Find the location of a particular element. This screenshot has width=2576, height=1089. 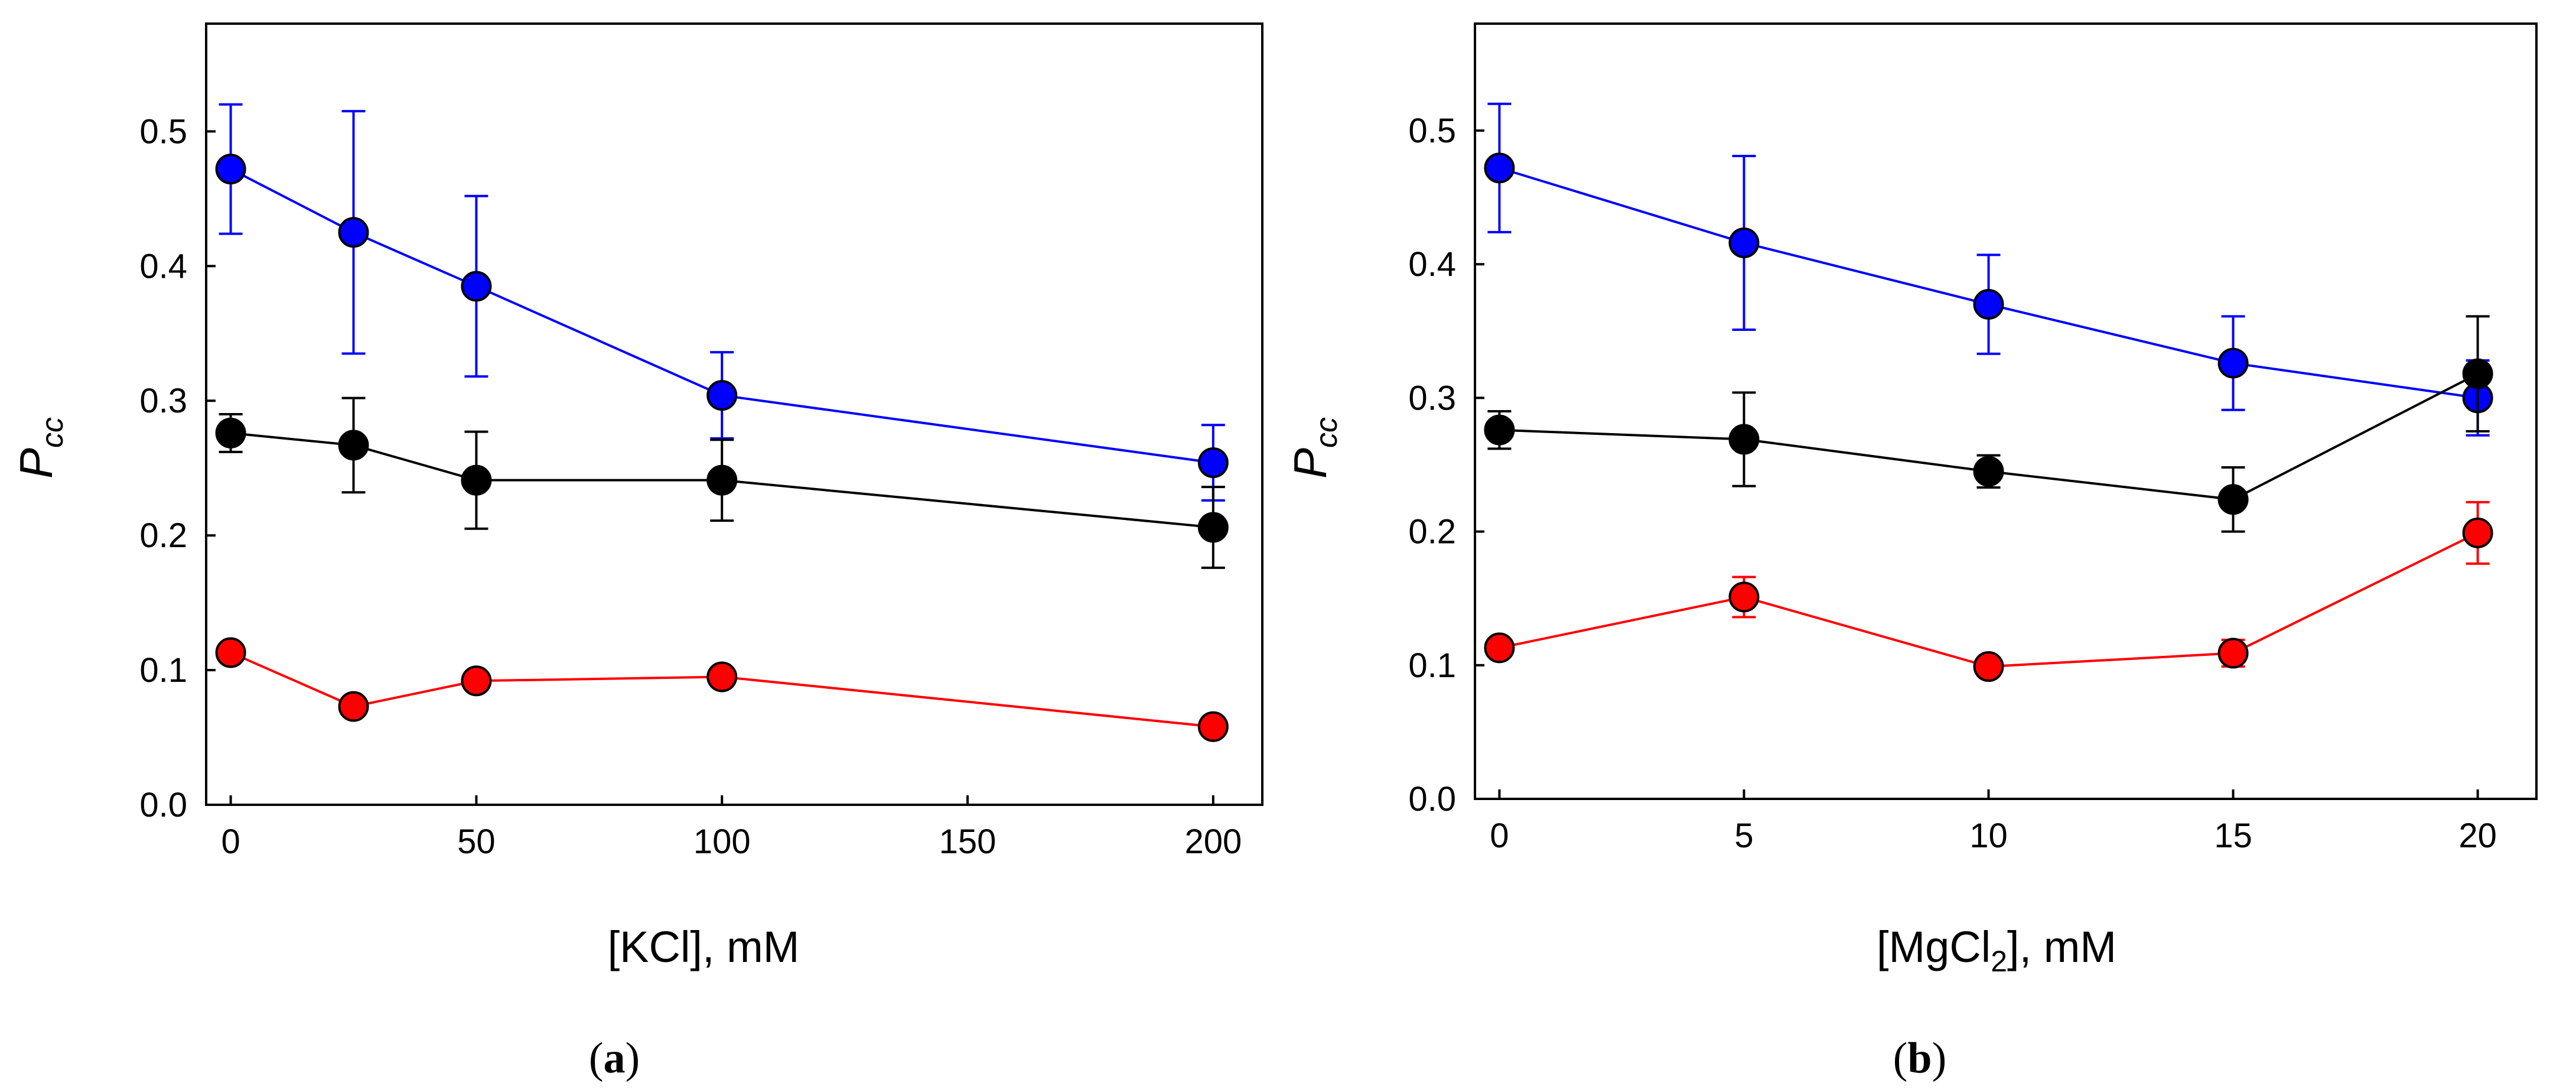

series-line-red is located at coordinates (1989, 600).